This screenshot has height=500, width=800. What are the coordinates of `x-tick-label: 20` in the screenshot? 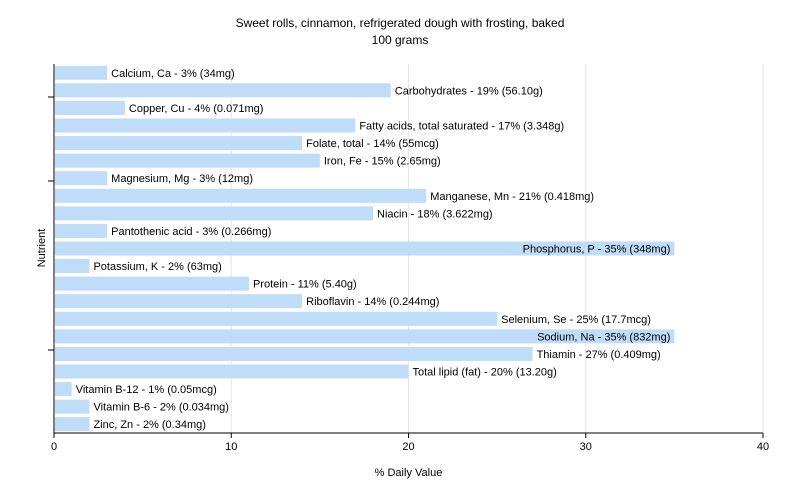 It's located at (408, 447).